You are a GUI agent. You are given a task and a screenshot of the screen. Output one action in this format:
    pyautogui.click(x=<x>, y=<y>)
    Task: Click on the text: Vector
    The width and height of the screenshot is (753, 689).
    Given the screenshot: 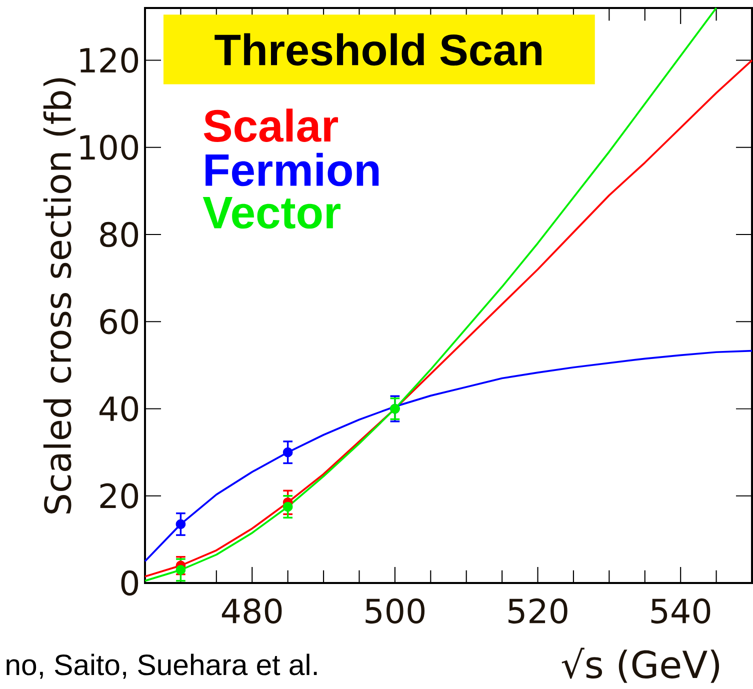 What is the action you would take?
    pyautogui.click(x=271, y=213)
    